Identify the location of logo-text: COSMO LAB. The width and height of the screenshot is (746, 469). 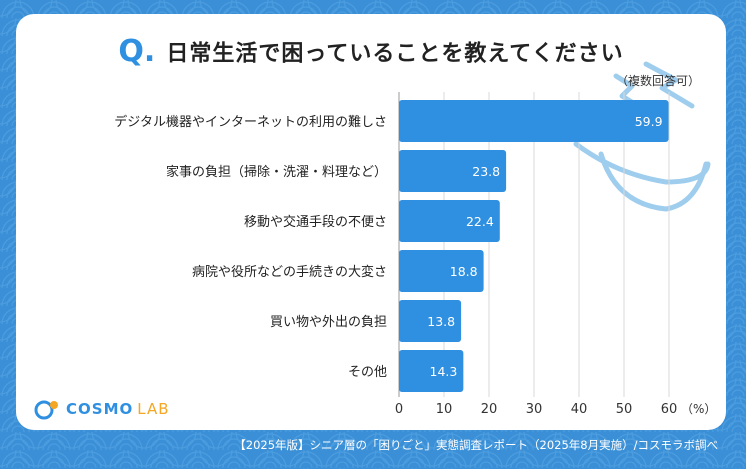
(118, 409).